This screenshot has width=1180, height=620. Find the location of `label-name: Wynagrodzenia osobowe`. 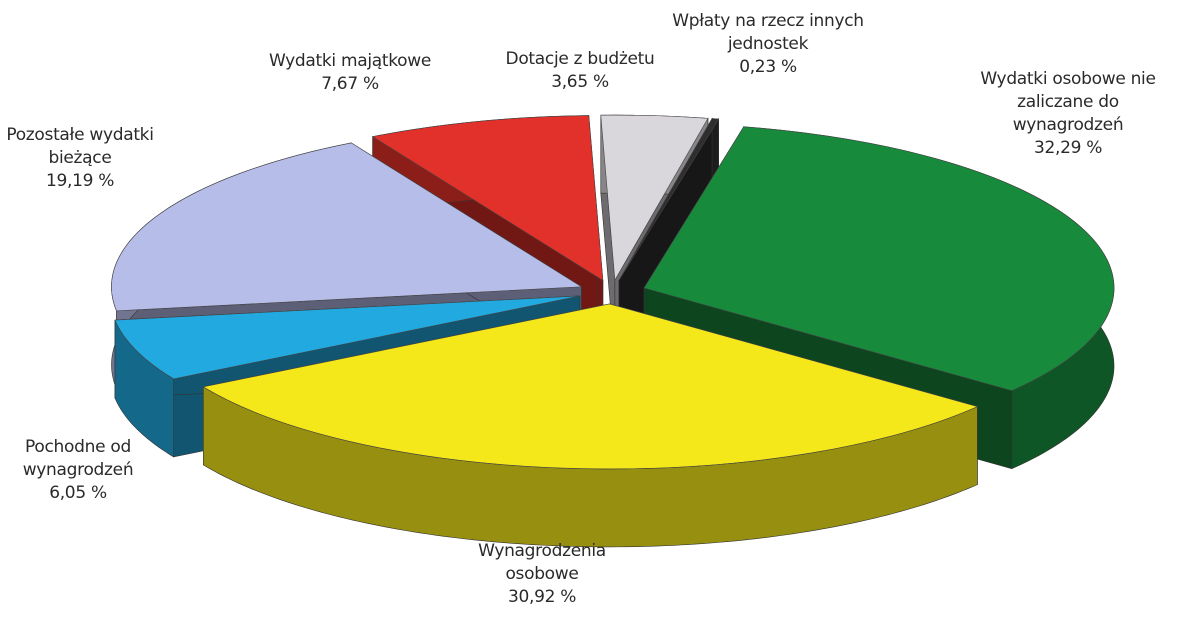

label-name: Wynagrodzenia osobowe is located at coordinates (542, 562).